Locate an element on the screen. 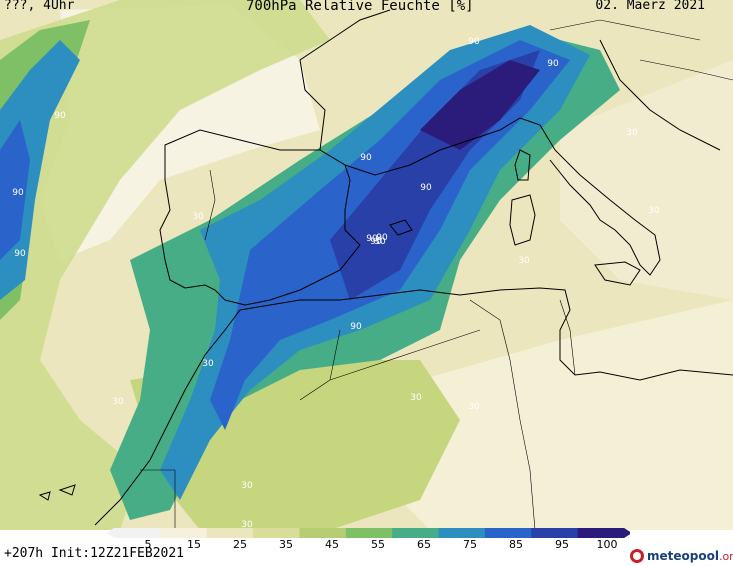  map-title: 700hPa Relative Feuchte [%] is located at coordinates (360, 7).